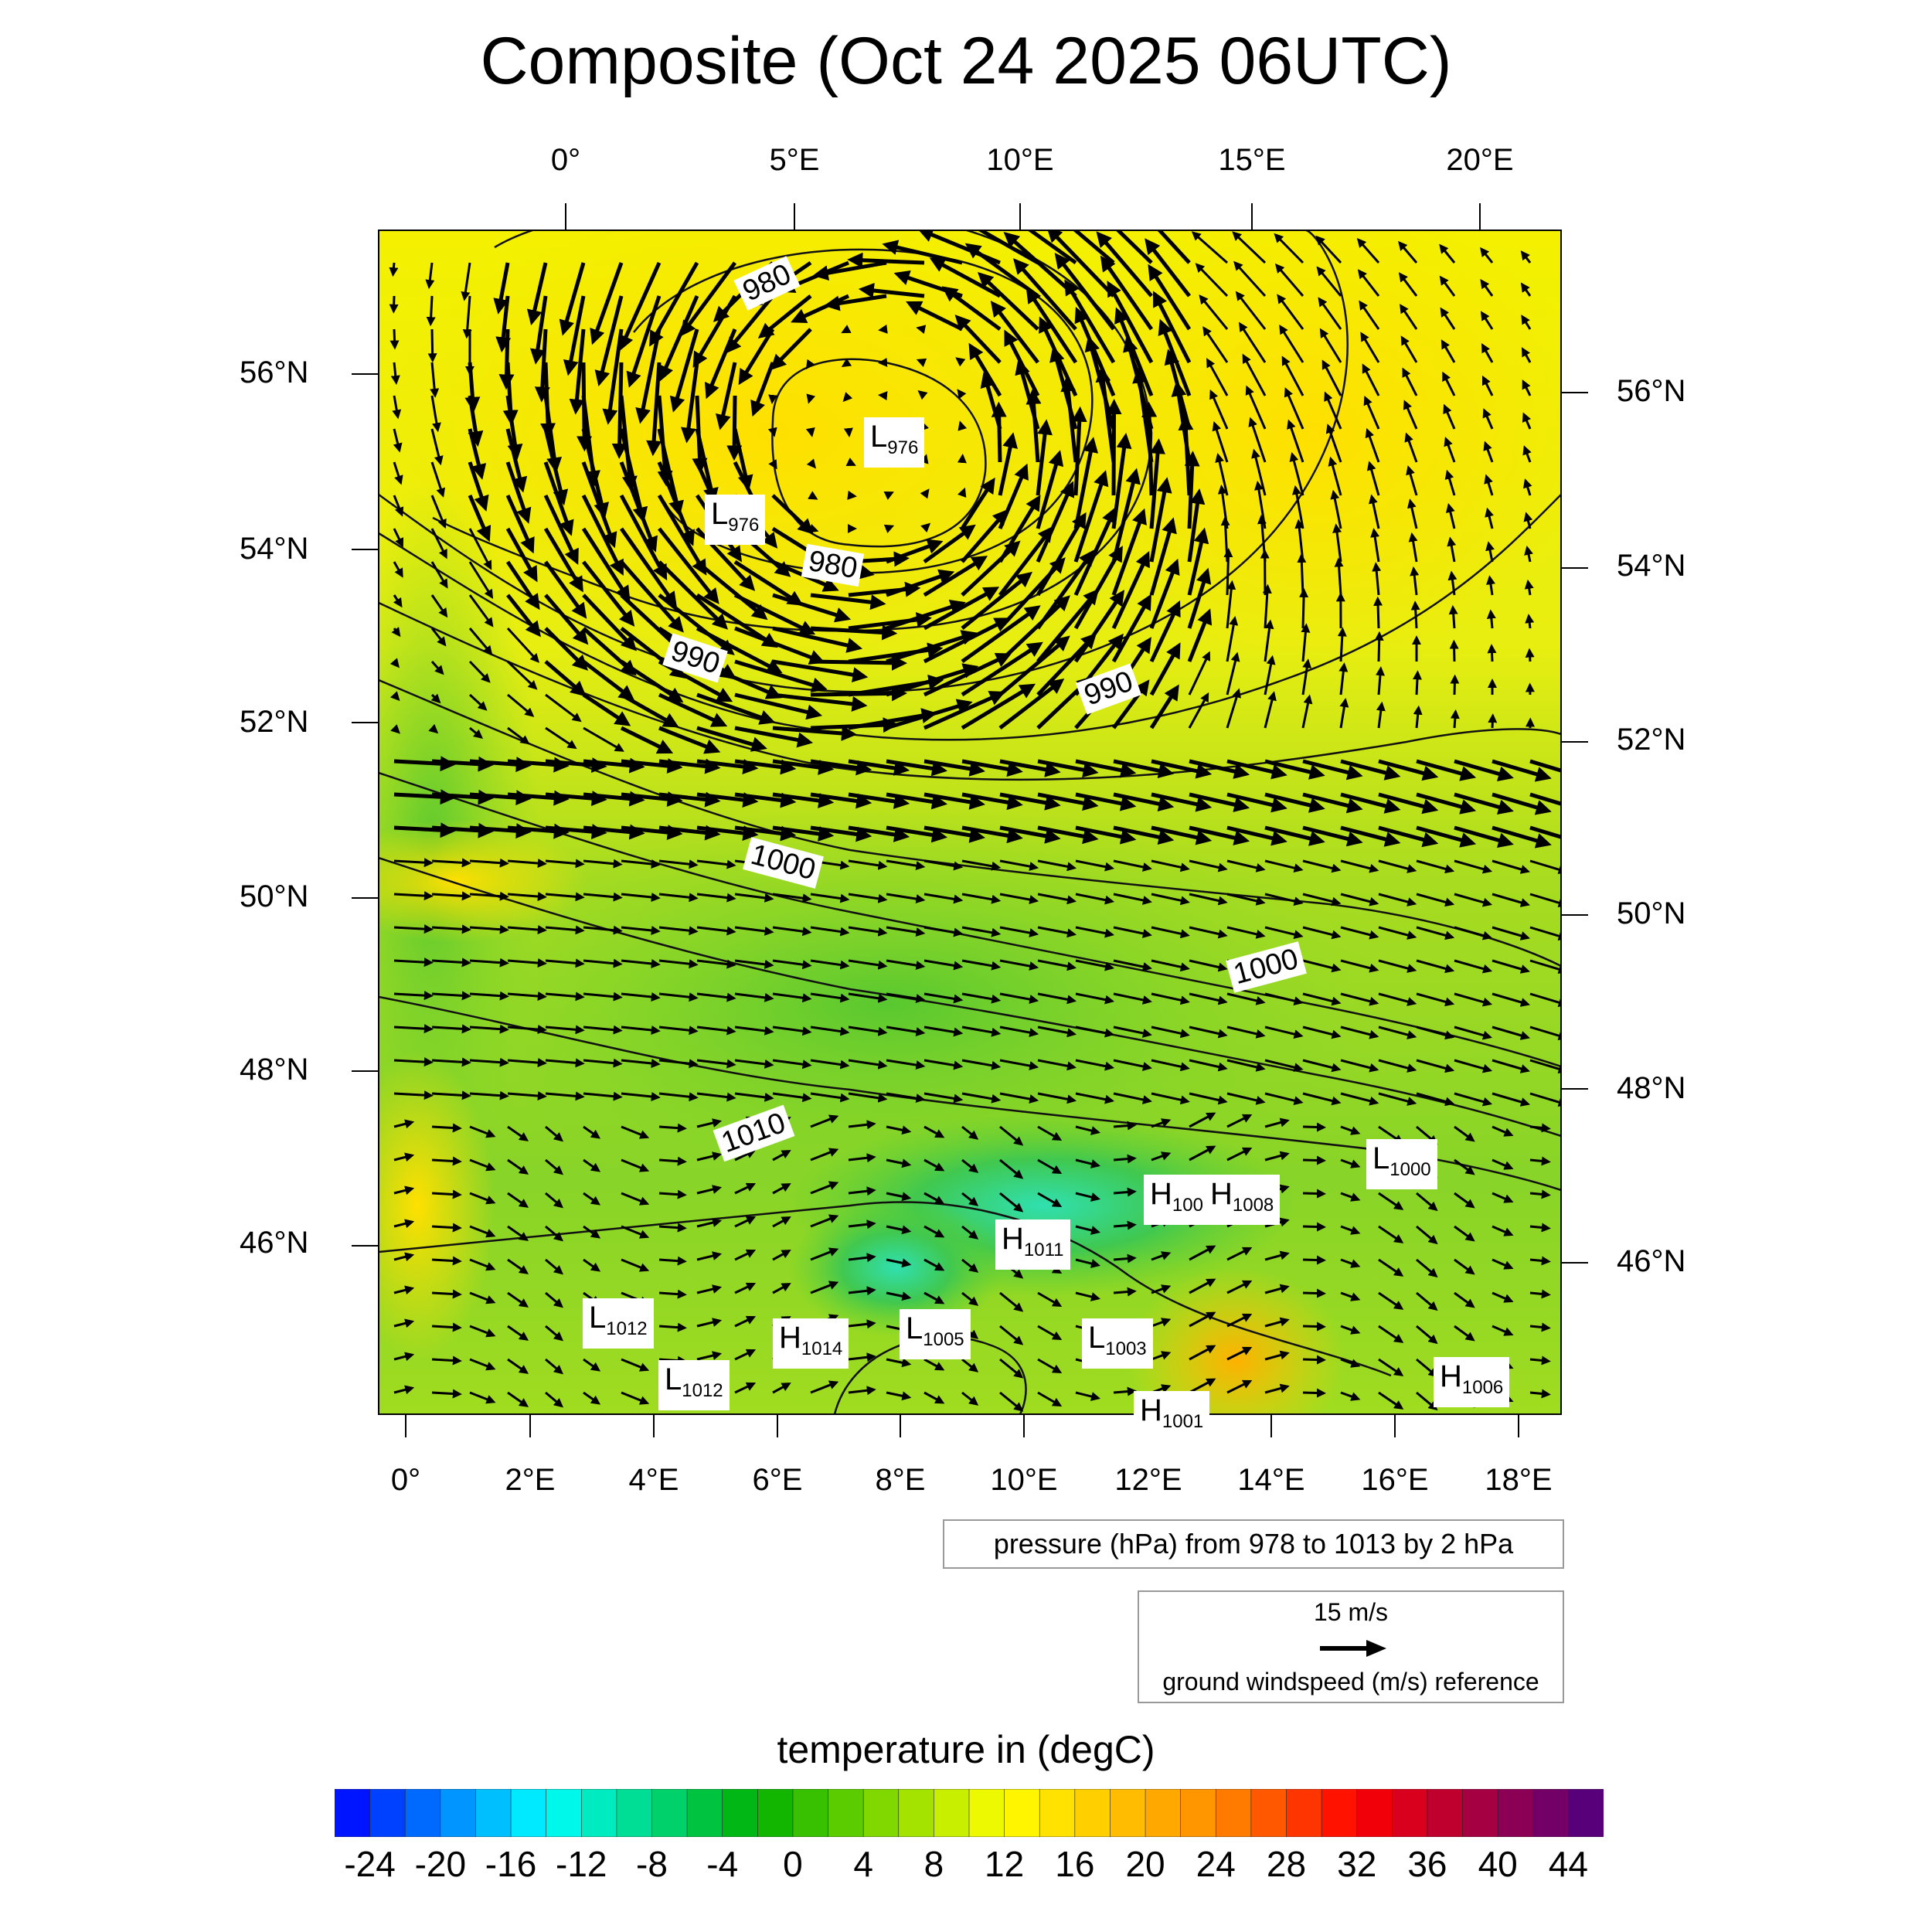 The width and height of the screenshot is (1932, 1932). I want to click on pressure-center-type: H, so click(1221, 1194).